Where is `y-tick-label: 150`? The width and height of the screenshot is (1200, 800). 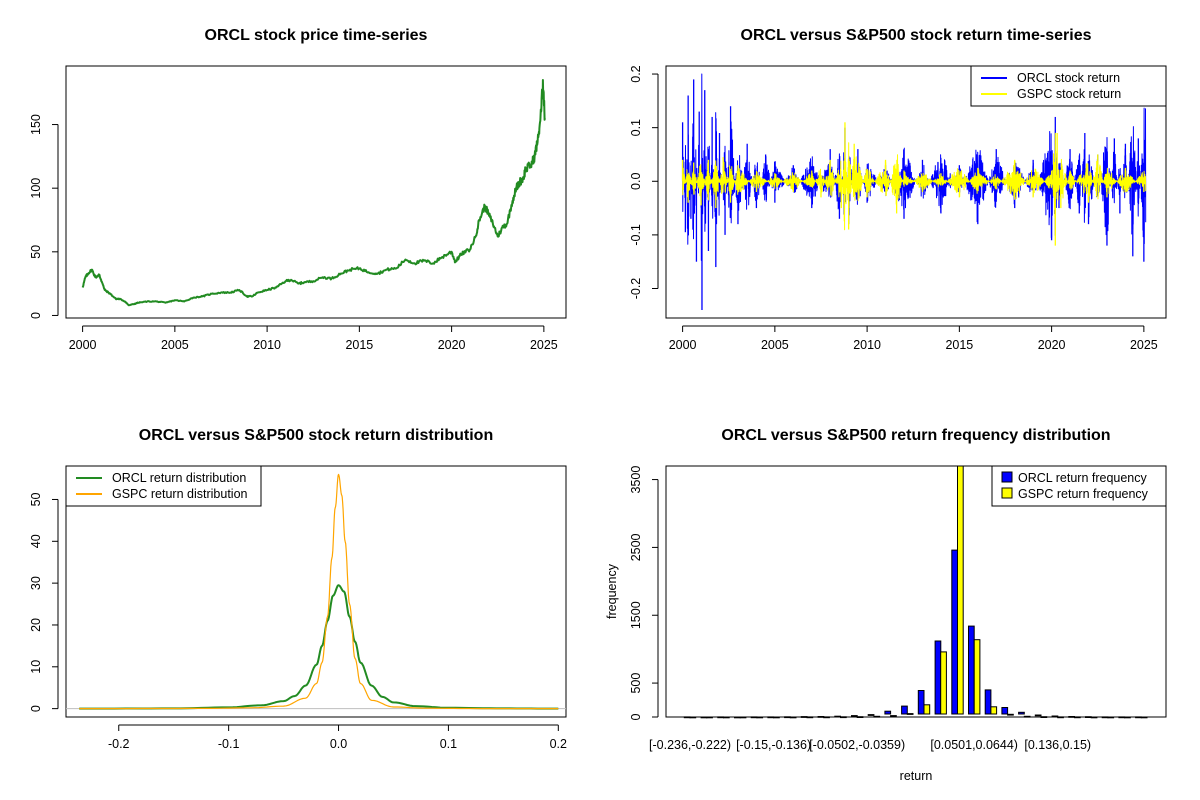 y-tick-label: 150 is located at coordinates (36, 124).